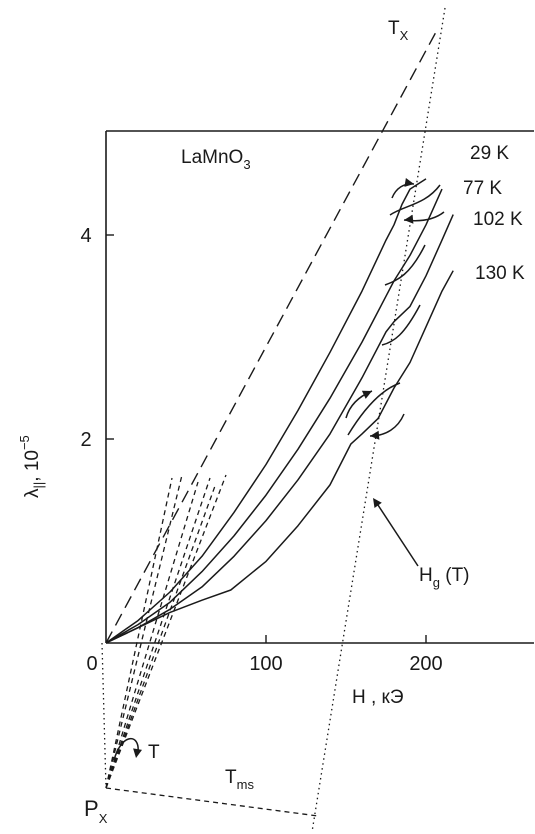  I want to click on y-axis-subscript: ||, so click(38, 485).